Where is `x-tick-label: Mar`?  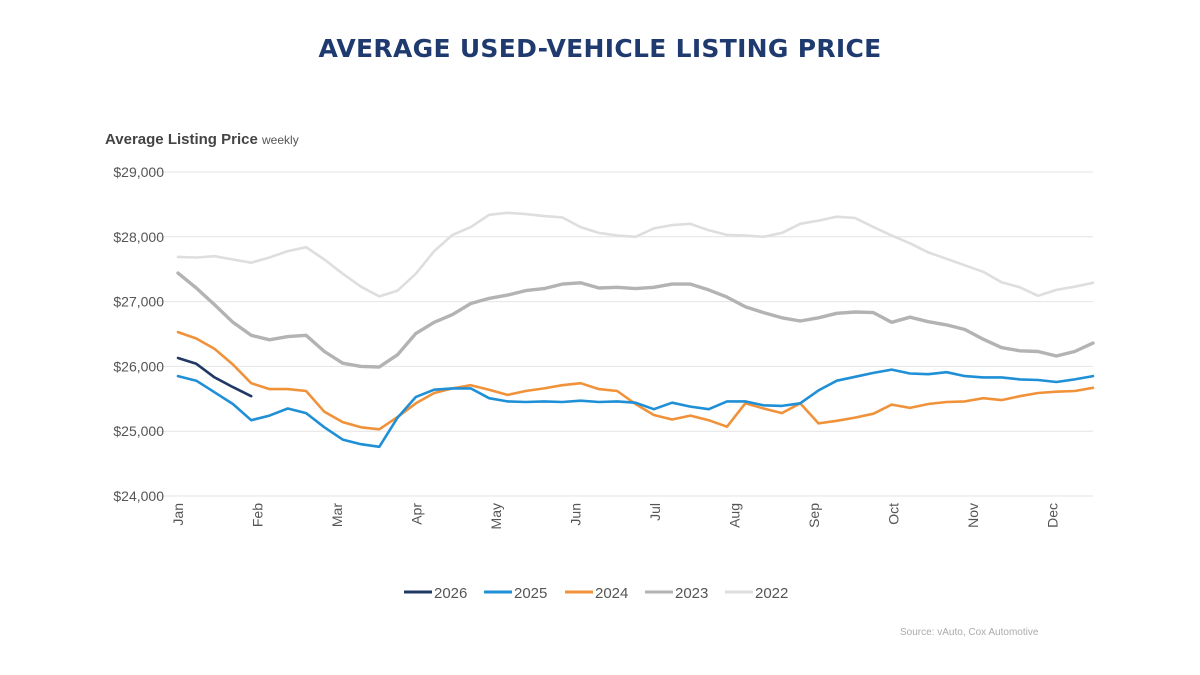 x-tick-label: Mar is located at coordinates (337, 515).